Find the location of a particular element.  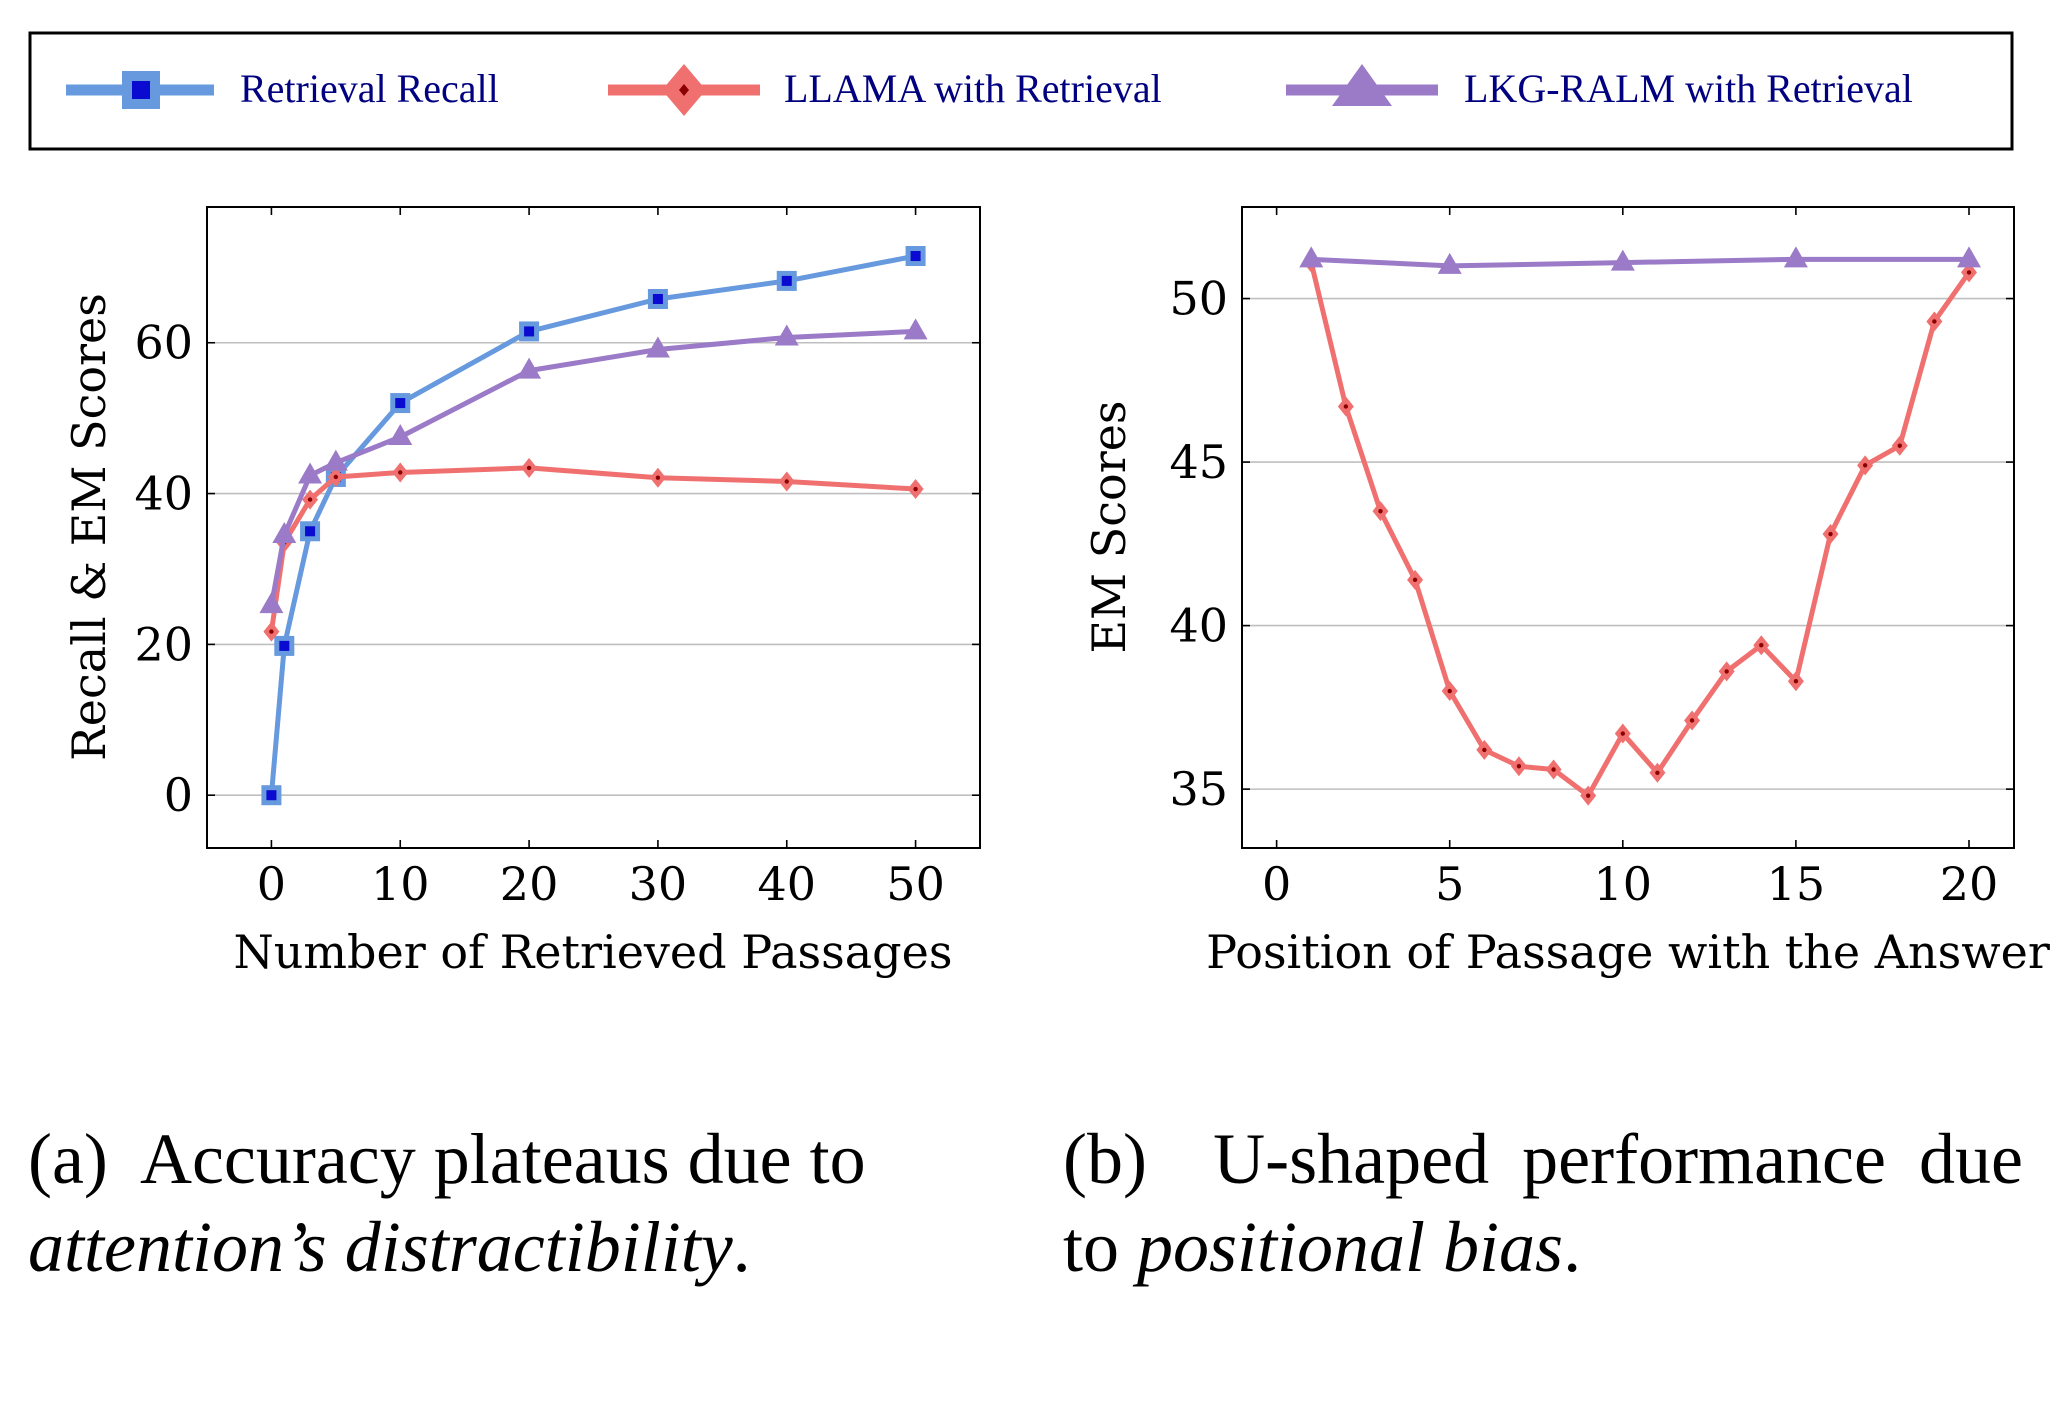

chart-a-grid is located at coordinates (593, 569).